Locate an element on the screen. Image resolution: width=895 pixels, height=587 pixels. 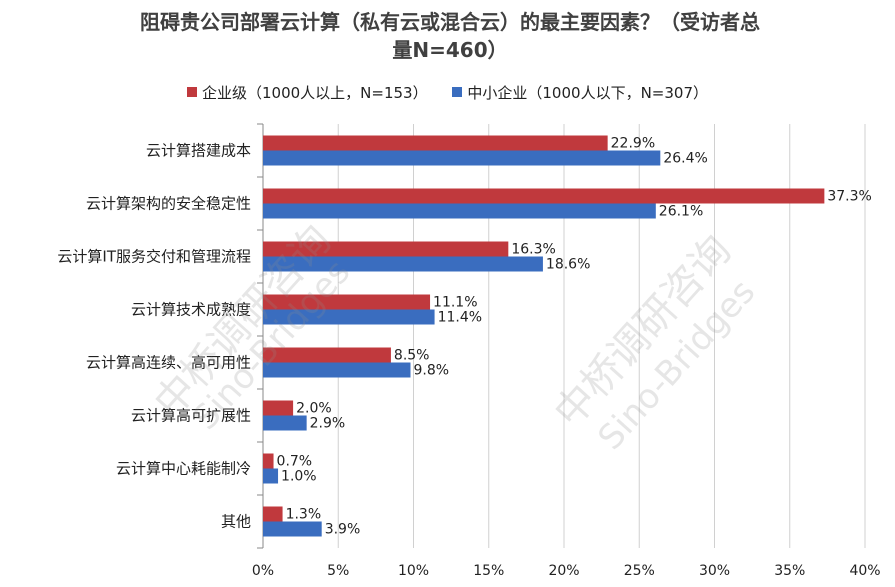
x-tick-label: 15% is located at coordinates (488, 571).